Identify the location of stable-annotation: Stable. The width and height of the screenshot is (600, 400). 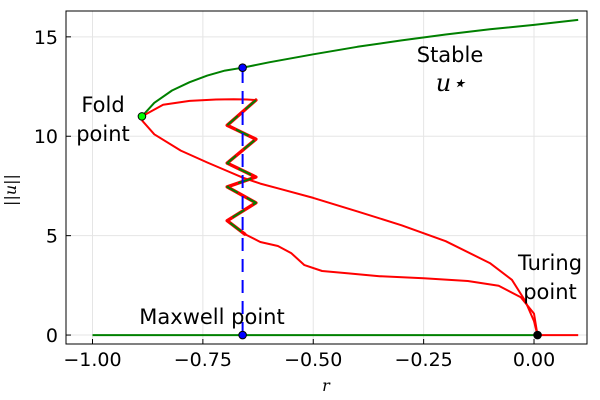
(450, 55).